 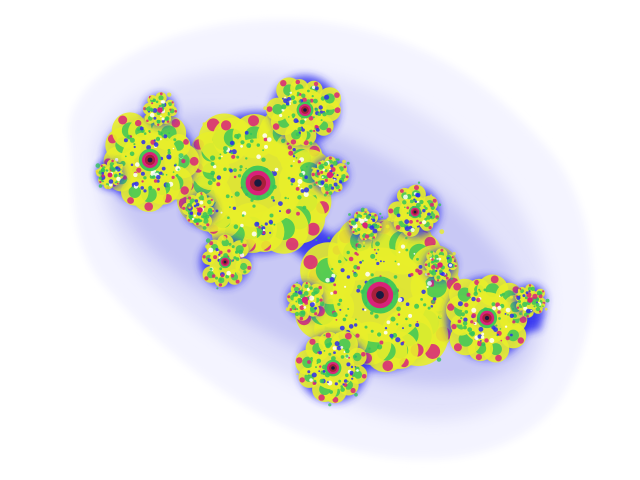 What do you see at coordinates (487, 318) in the screenshot?
I see `blob-right` at bounding box center [487, 318].